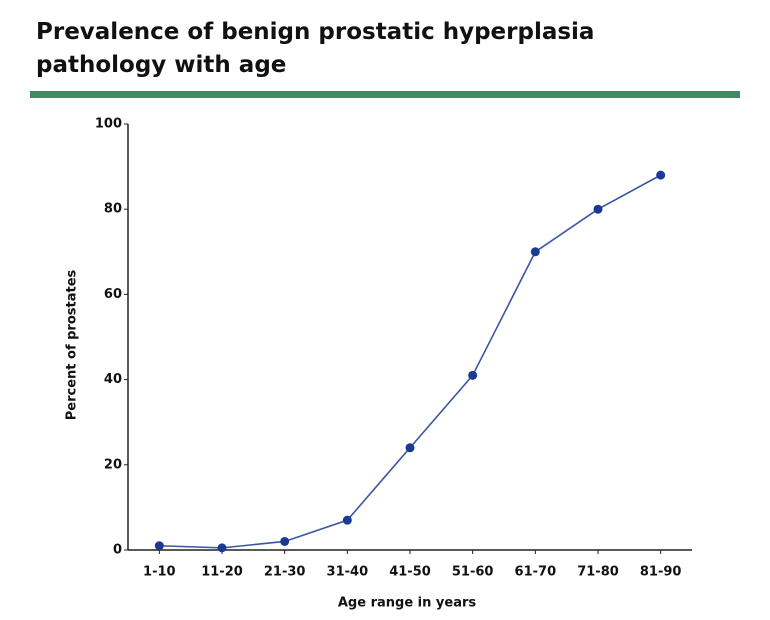  Describe the element at coordinates (348, 572) in the screenshot. I see `x-tick-label: 31-40` at that location.